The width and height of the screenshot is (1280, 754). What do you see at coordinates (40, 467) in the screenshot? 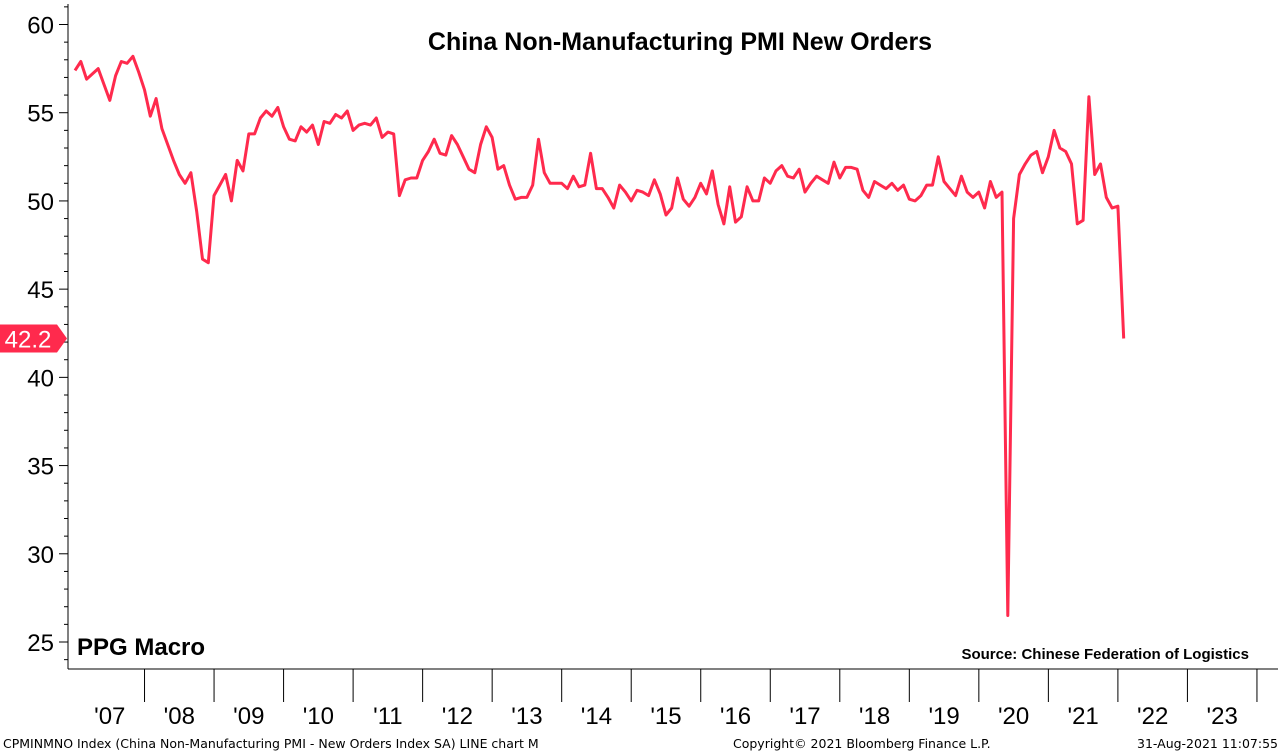
I see `y-tick-label: 35` at bounding box center [40, 467].